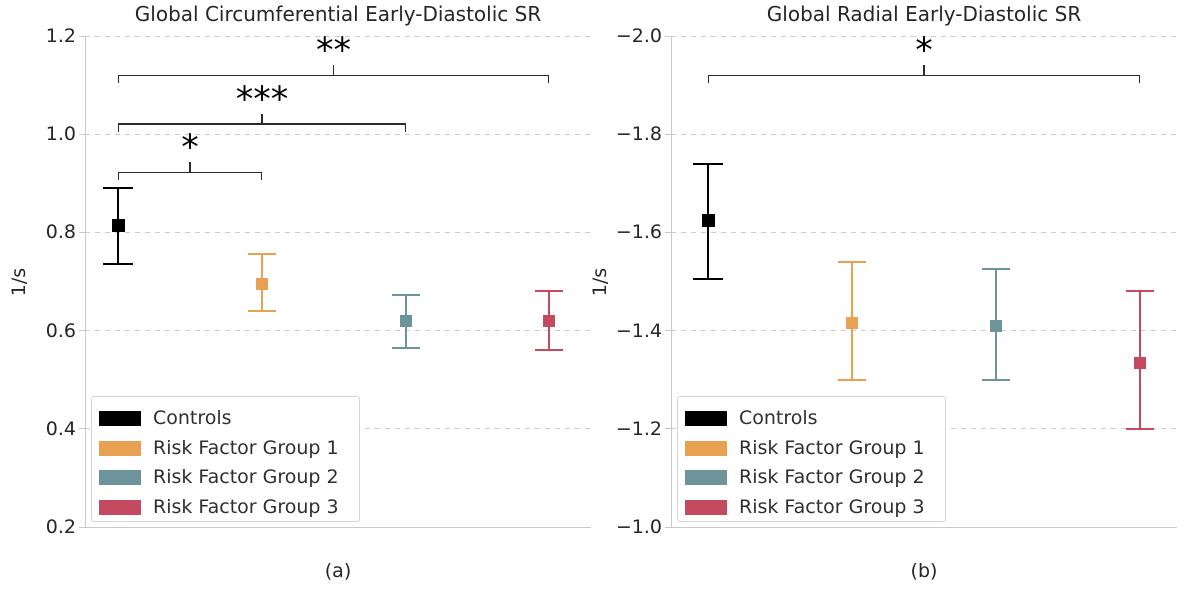  Describe the element at coordinates (811, 510) in the screenshot. I see `legend-item: Risk Factor Group 3` at that location.